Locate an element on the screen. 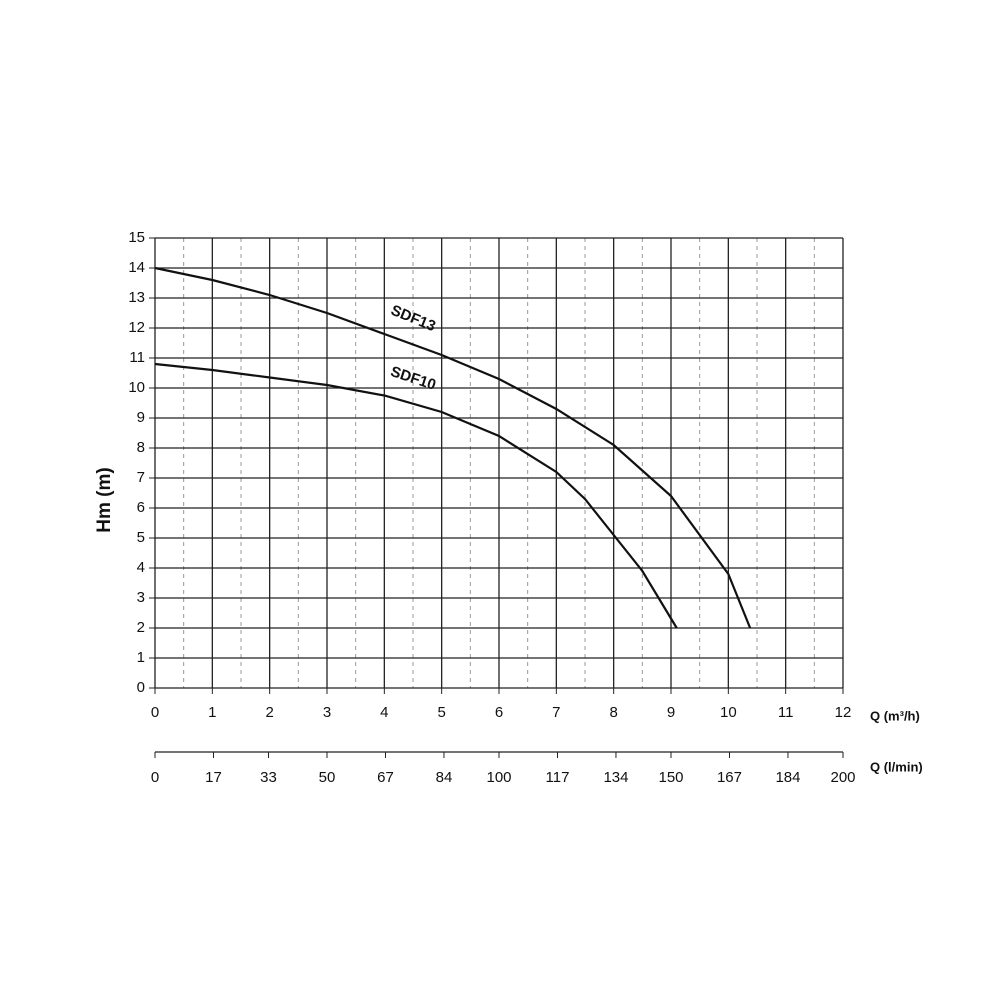 Image resolution: width=1000 pixels, height=1000 pixels. y-tick-label: 7 is located at coordinates (141, 477).